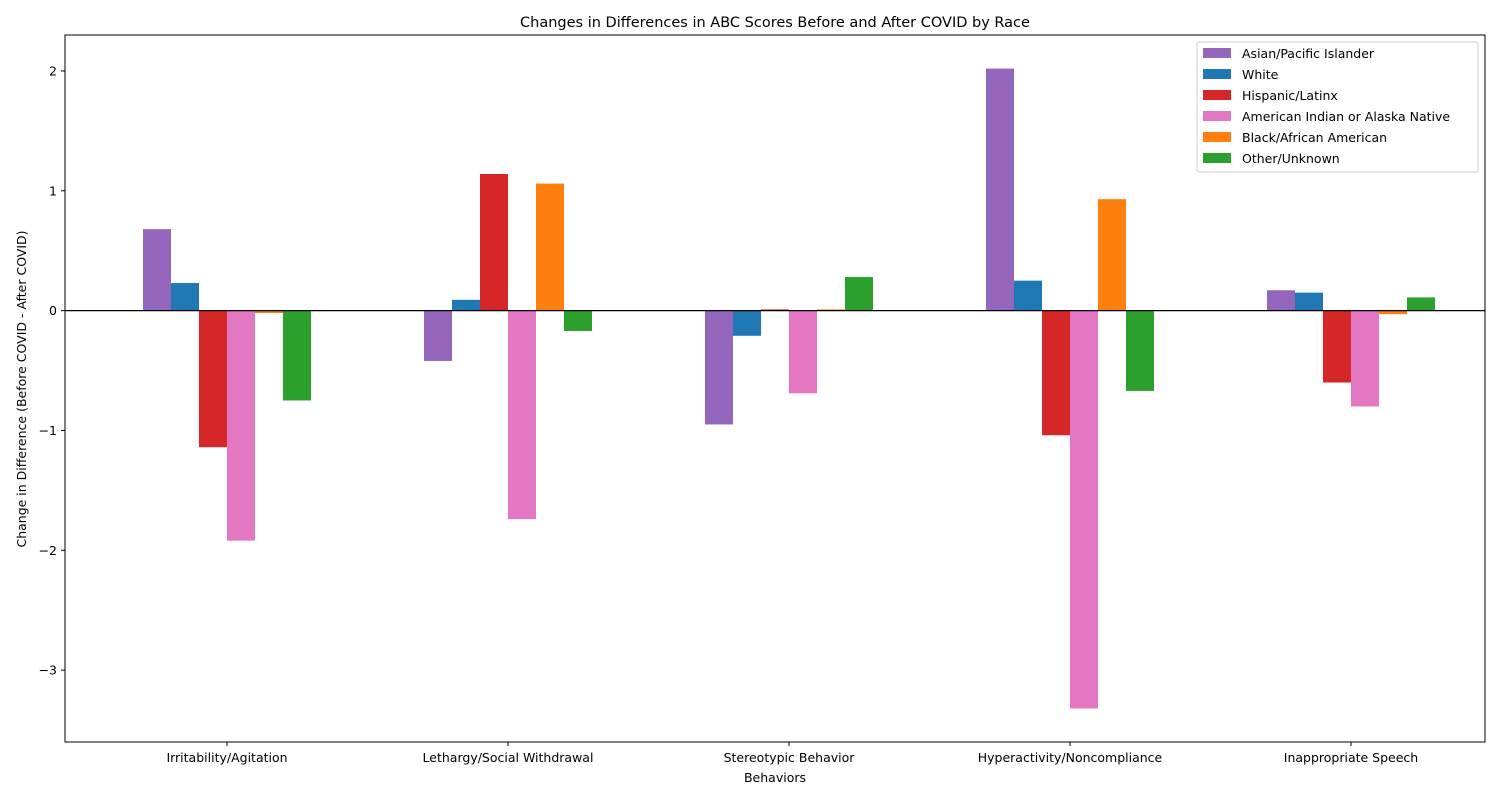 The image size is (1500, 800). What do you see at coordinates (53, 70) in the screenshot?
I see `y-tick-label: 2` at bounding box center [53, 70].